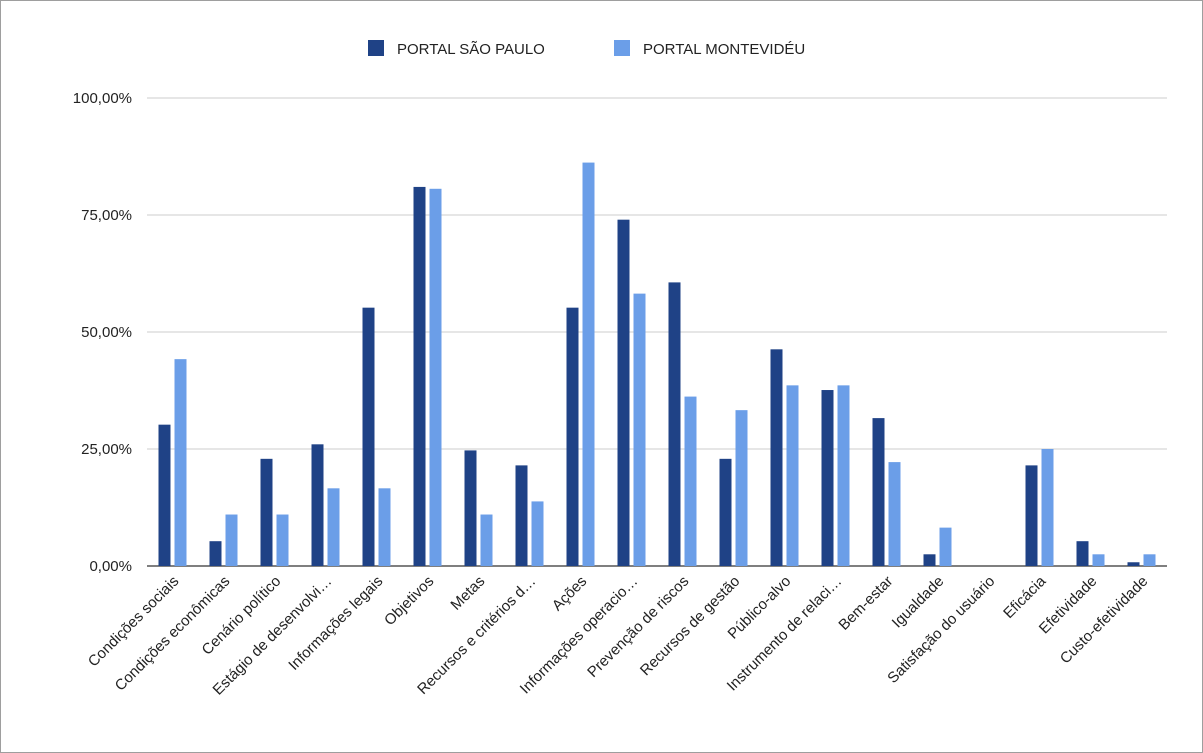  I want to click on y-tick-label: 50,00%, so click(106, 332).